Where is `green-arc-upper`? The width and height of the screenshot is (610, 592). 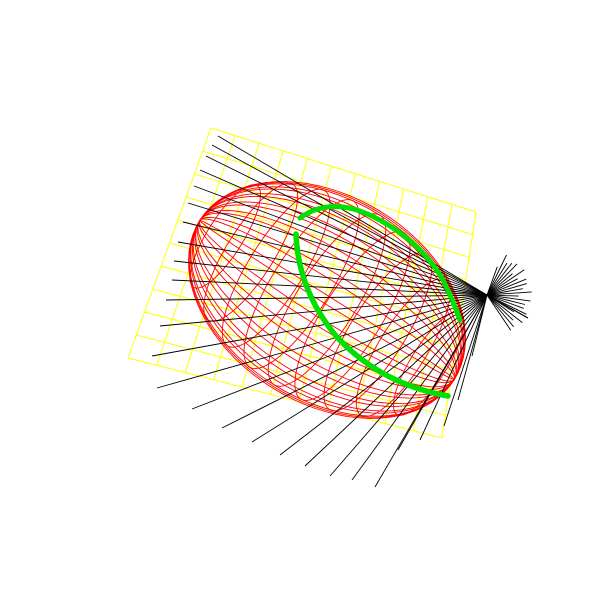 green-arc-upper is located at coordinates (380, 263).